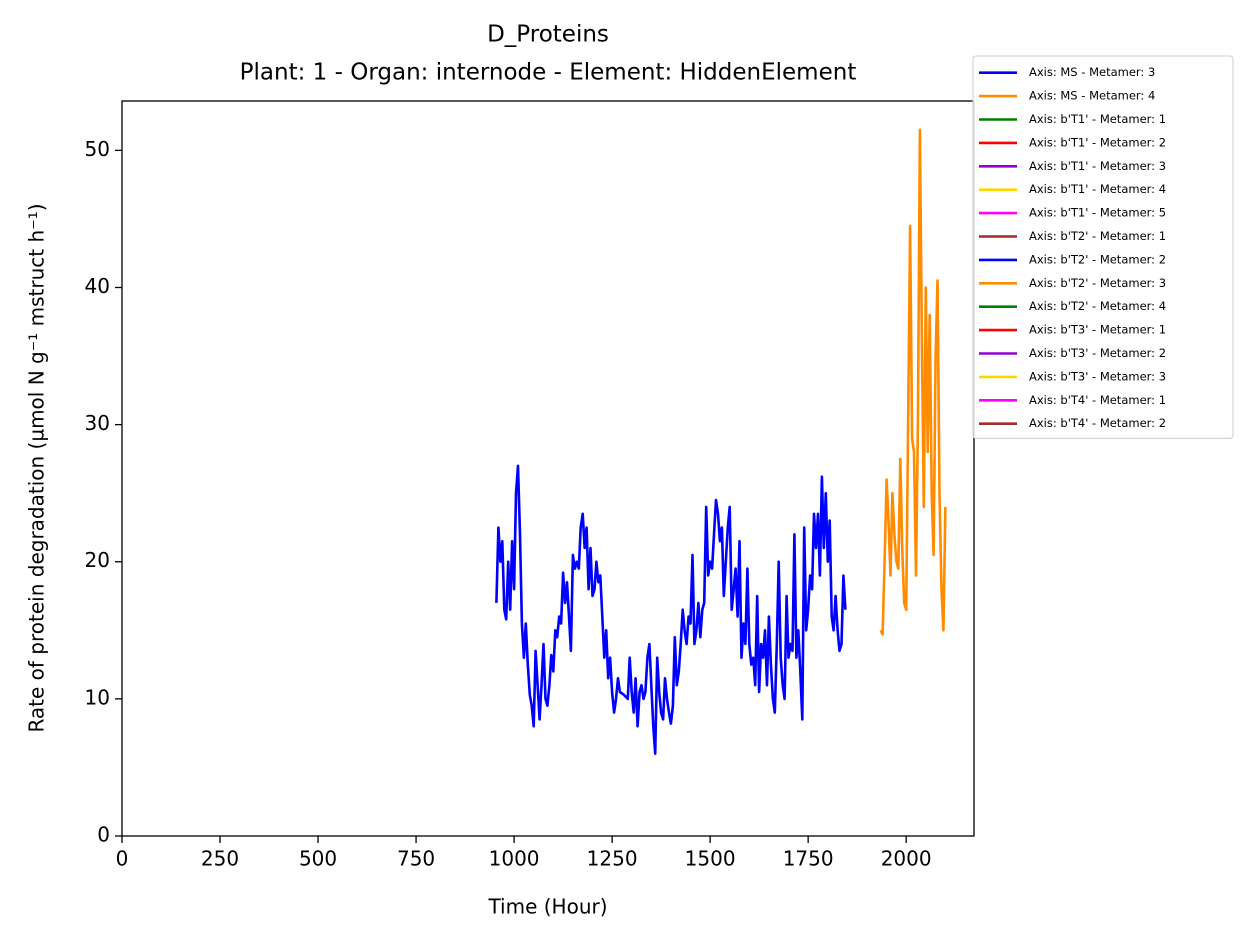  What do you see at coordinates (548, 35) in the screenshot?
I see `chart-title: D_Proteins` at bounding box center [548, 35].